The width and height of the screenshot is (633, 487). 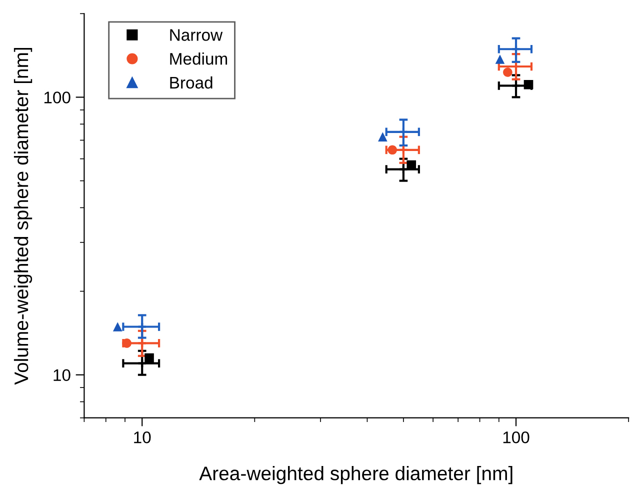 What do you see at coordinates (23, 216) in the screenshot?
I see `y-axis-title: Volume-weighted sphere diameter [nm]` at bounding box center [23, 216].